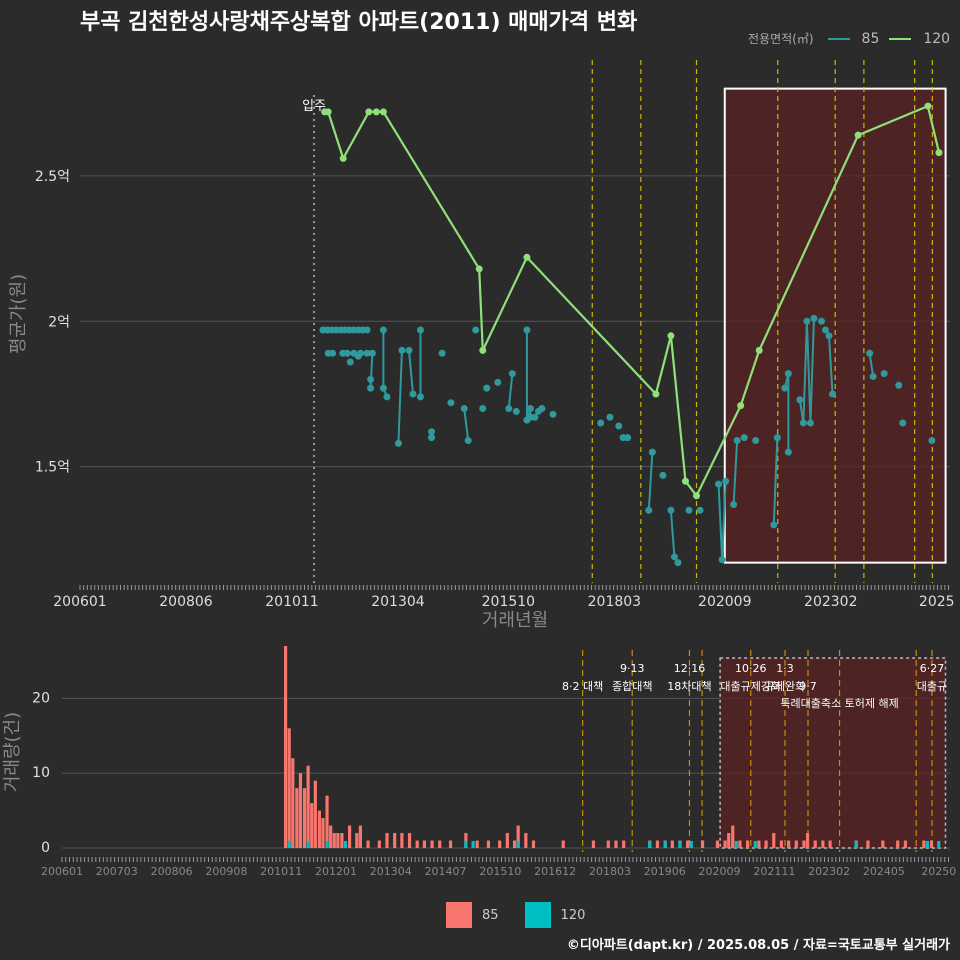 Image resolution: width=960 pixels, height=960 pixels. What do you see at coordinates (172, 871) in the screenshot?
I see `bottom-x-tick-label: 200806` at bounding box center [172, 871].